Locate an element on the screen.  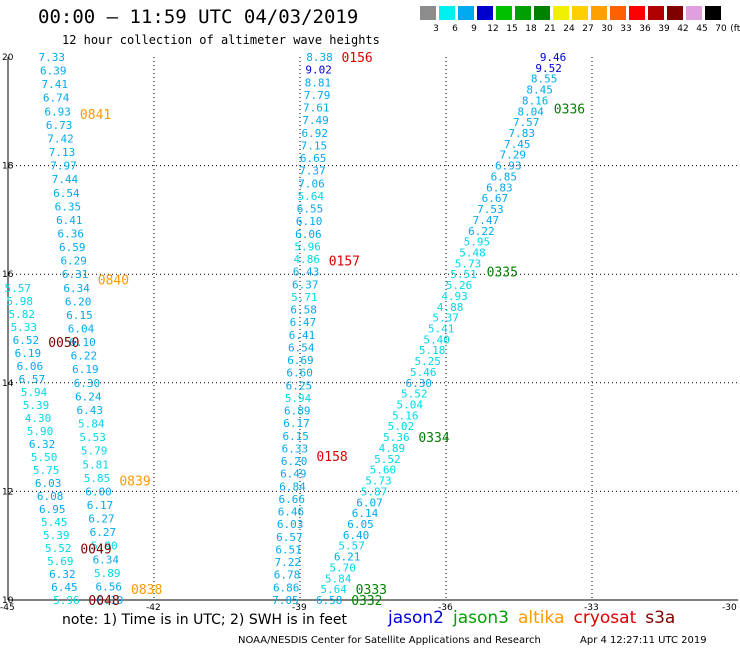
swh-value: 6.73 is located at coordinates (59, 125).